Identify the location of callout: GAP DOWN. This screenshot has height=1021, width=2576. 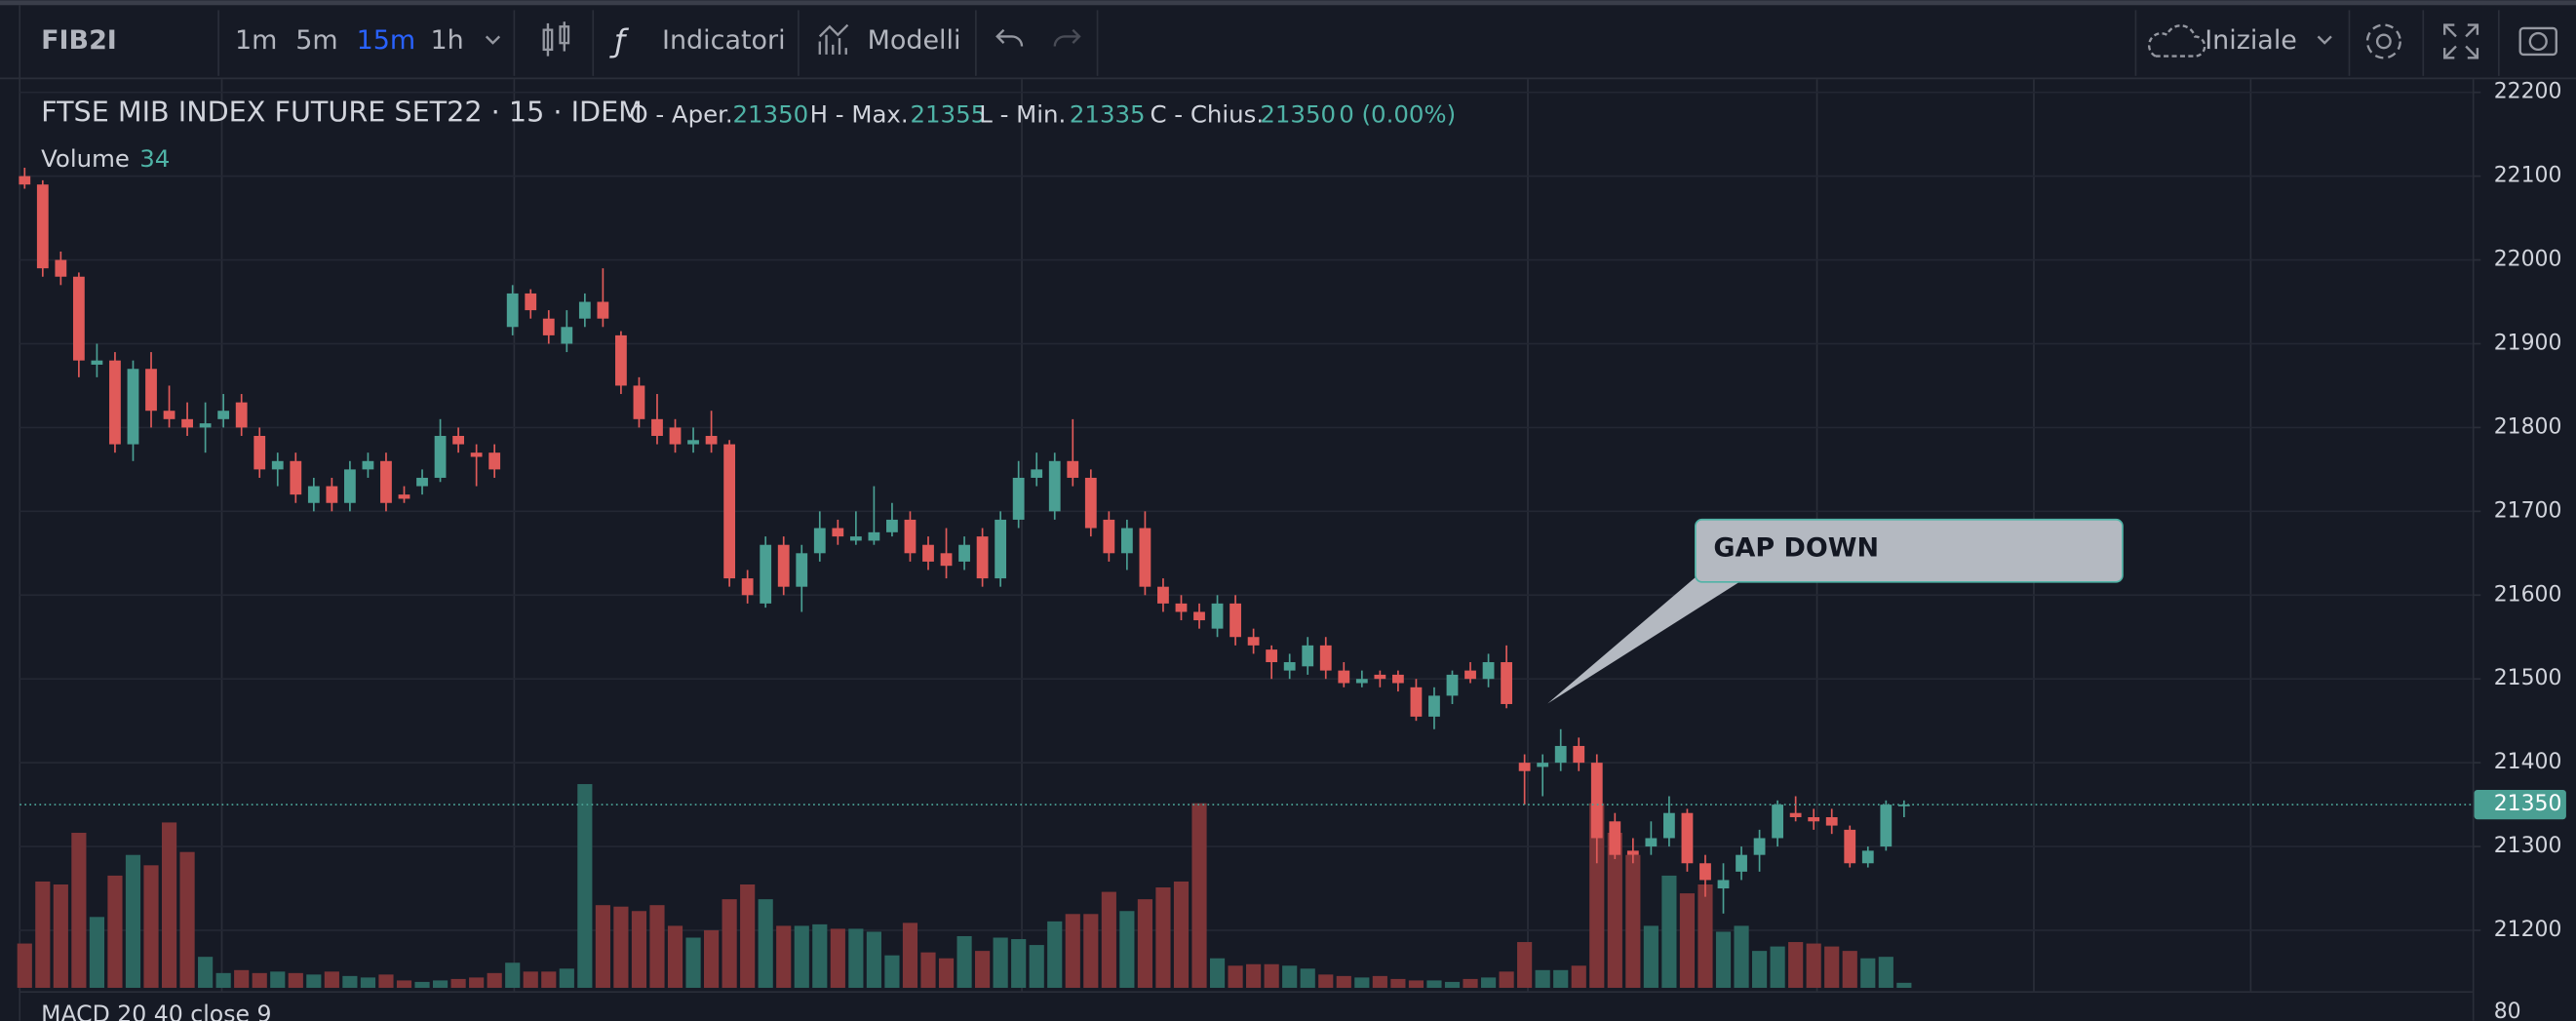
(1835, 611).